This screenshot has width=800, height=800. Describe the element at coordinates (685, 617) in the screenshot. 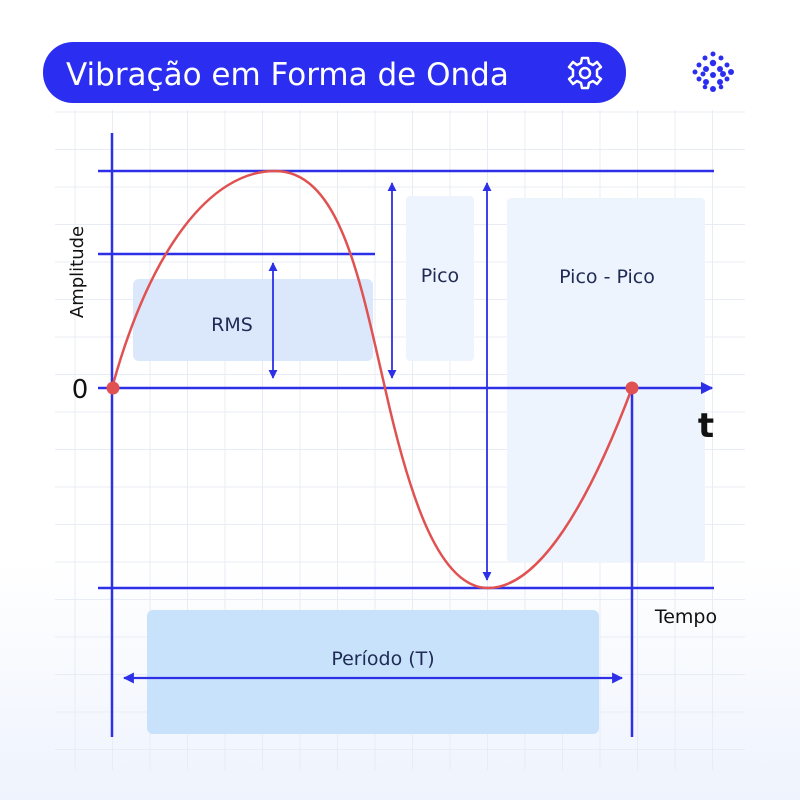

I see `x-axis-caption: Tempo` at that location.